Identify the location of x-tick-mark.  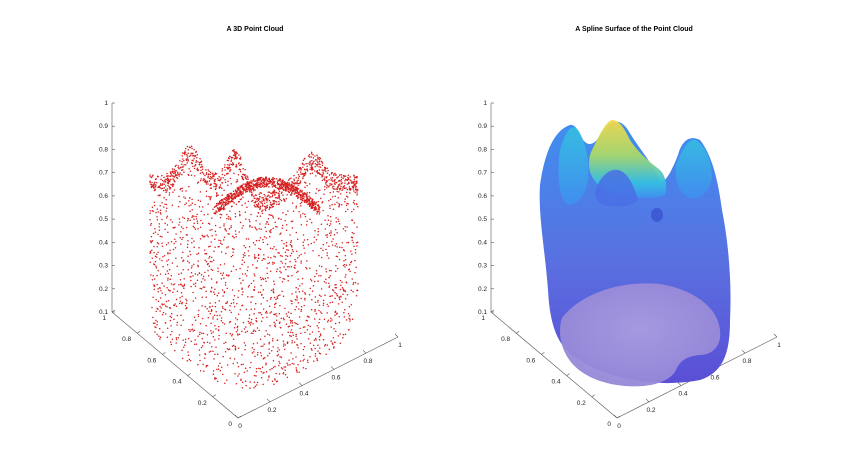
(300, 384).